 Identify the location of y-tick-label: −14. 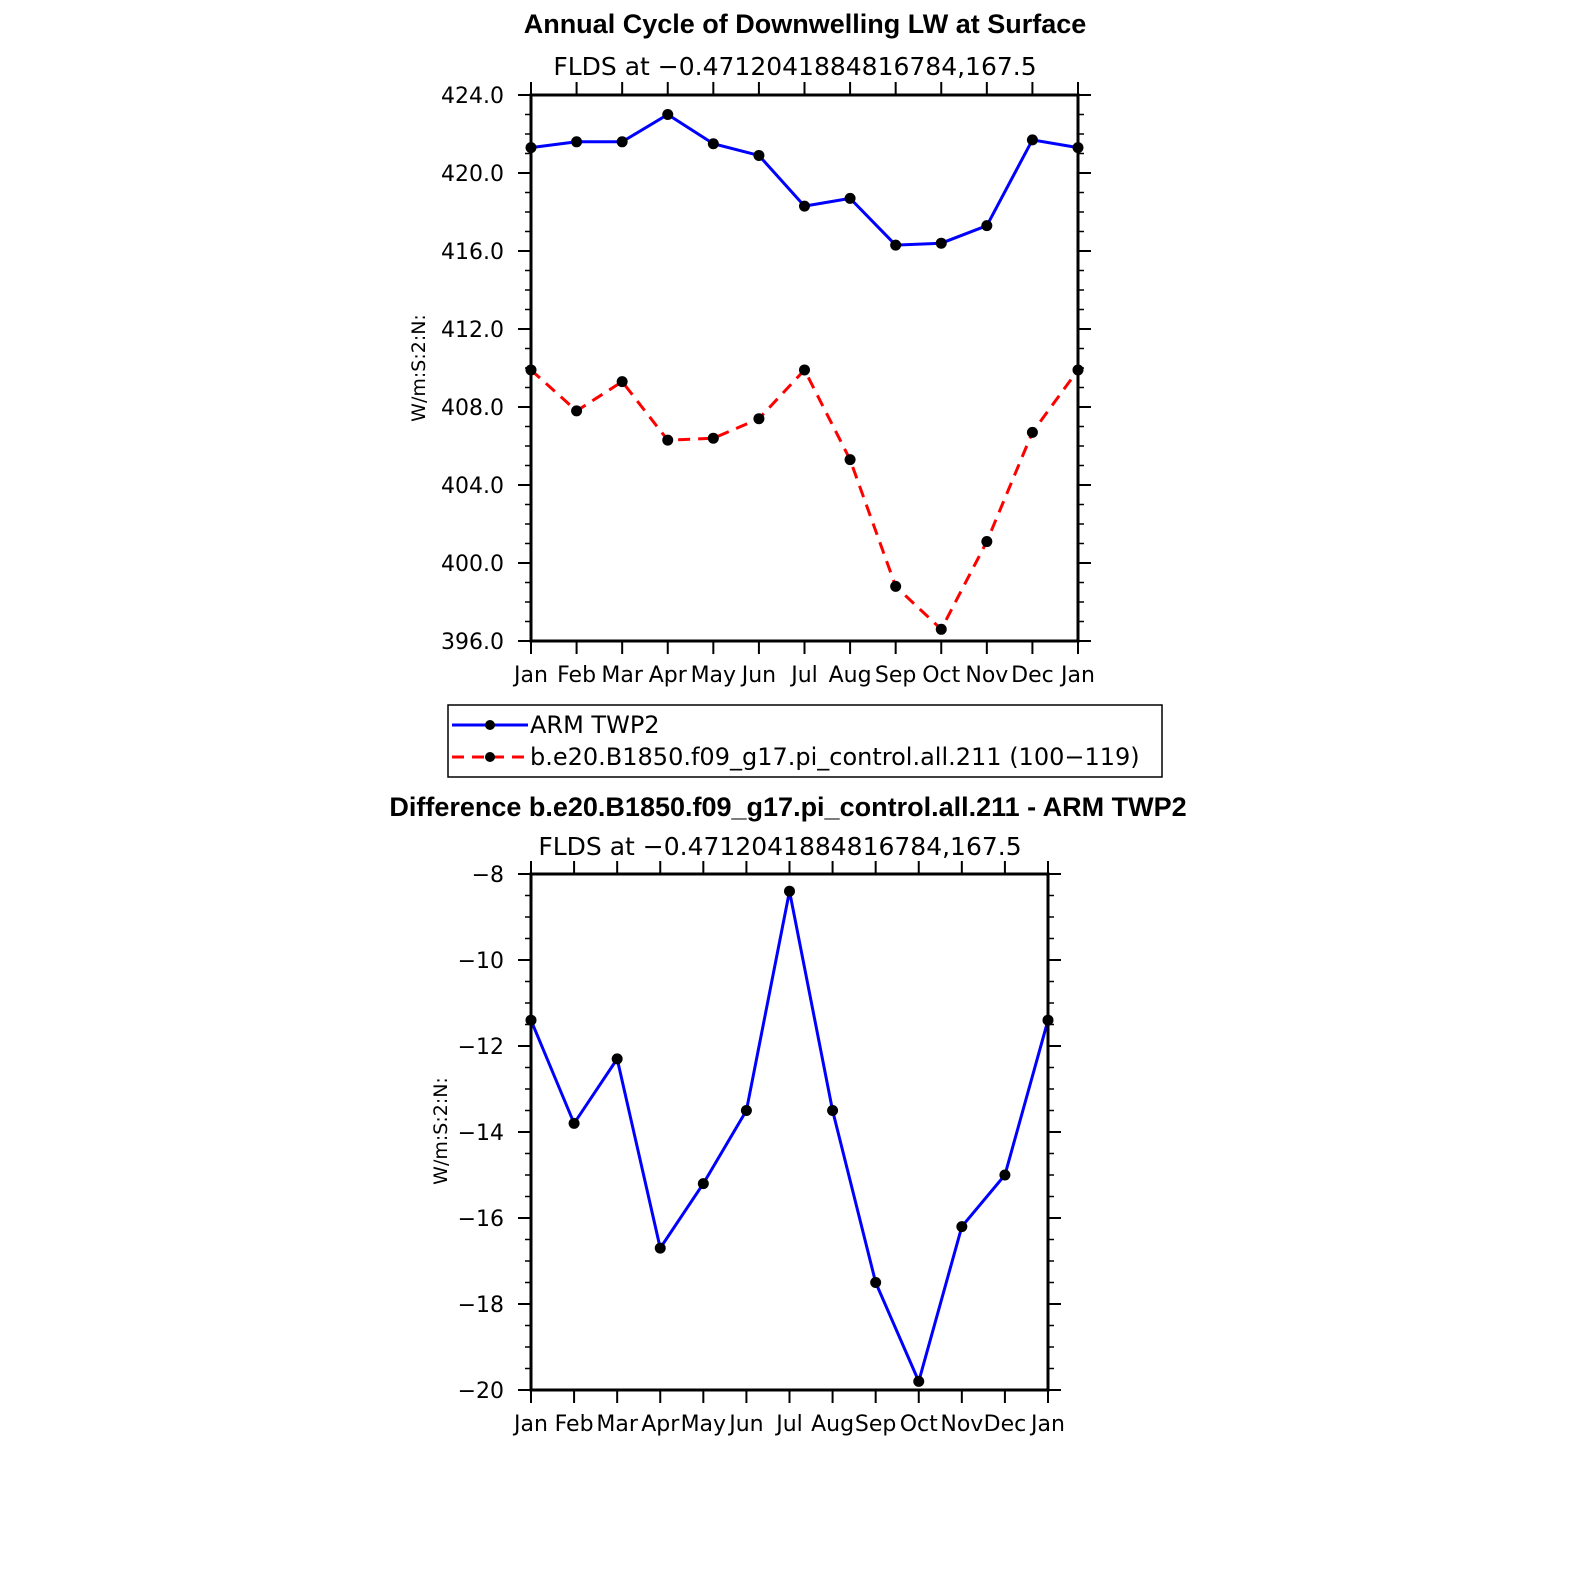
(481, 1133).